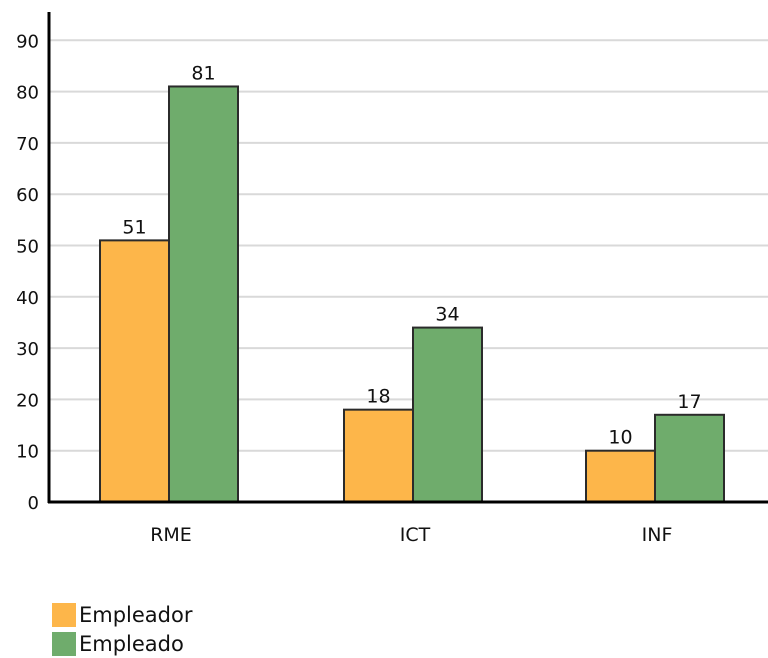  Describe the element at coordinates (203, 73) in the screenshot. I see `data-label: 81` at that location.